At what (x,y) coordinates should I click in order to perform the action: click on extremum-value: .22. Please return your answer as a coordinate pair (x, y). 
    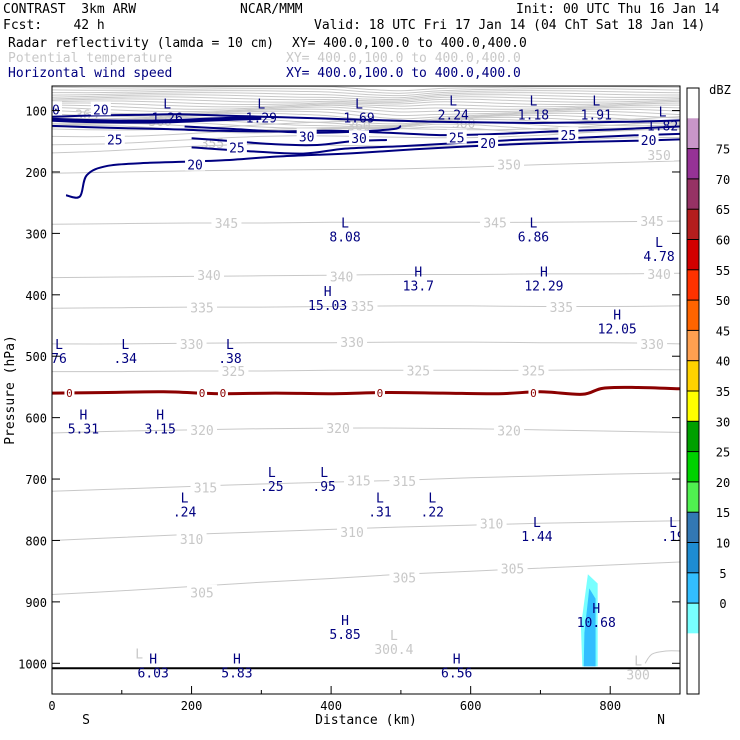
    Looking at the image, I should click on (432, 512).